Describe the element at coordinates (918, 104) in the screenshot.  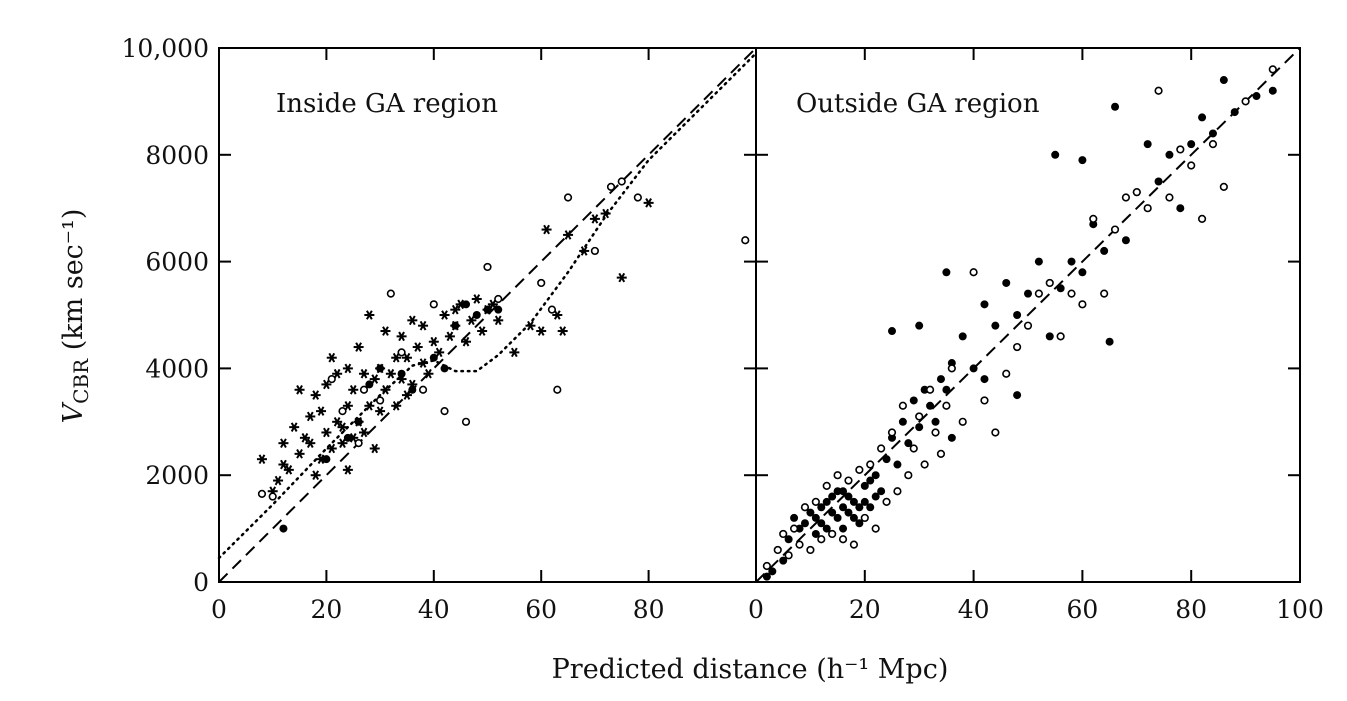
I see `panel-label-outside: Outside GA region` at that location.